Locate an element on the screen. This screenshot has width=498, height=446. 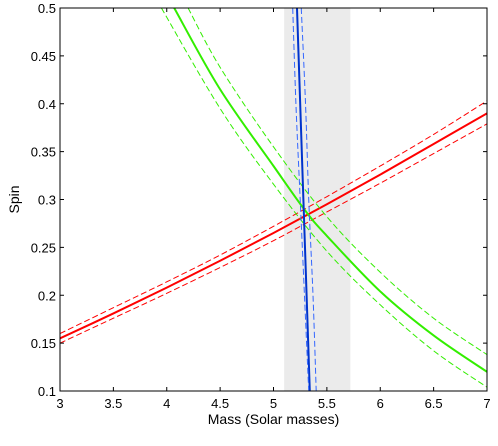
x-tick-label: 4.5 is located at coordinates (220, 403).